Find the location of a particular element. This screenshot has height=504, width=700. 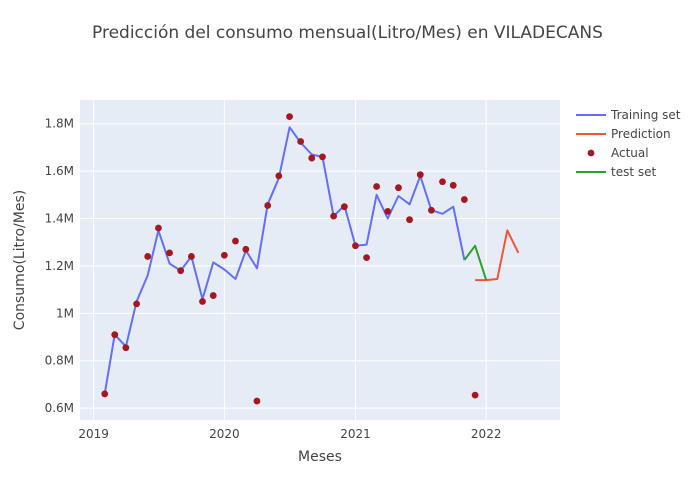

x-axis-ticks: 2019 2020 2021 2022 is located at coordinates (289, 434).